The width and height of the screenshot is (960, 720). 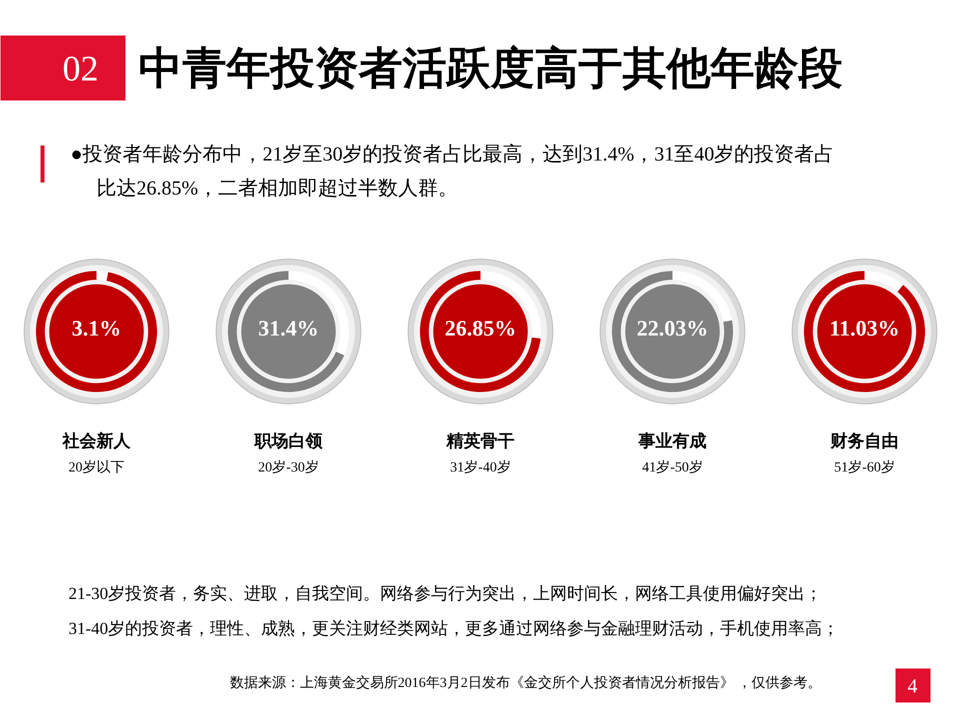 I want to click on text: 31-40岁的投资者，理性、成熟，更关注财经类网站，更多通过网络参与金融理财活动，手机使用率高；, so click(x=454, y=628).